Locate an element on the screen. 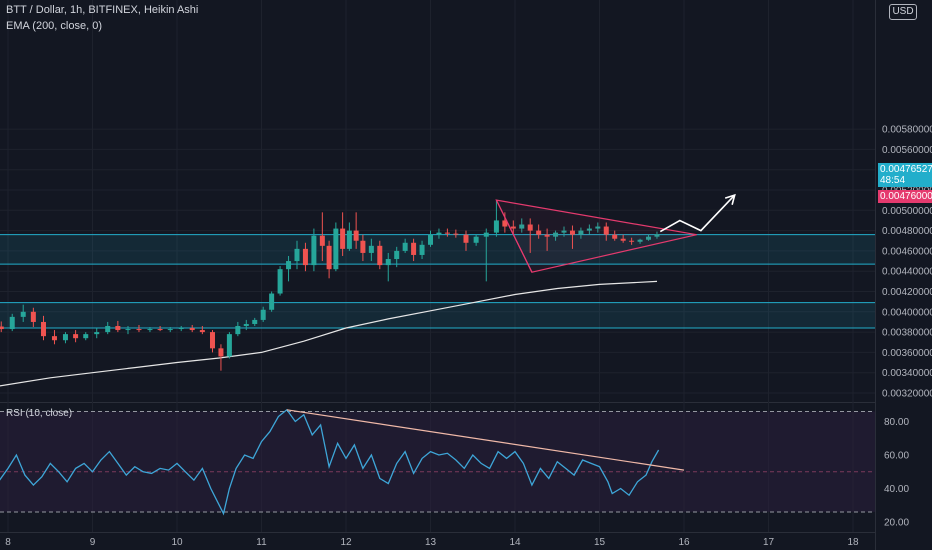  time-axis-label: 9 is located at coordinates (93, 542).